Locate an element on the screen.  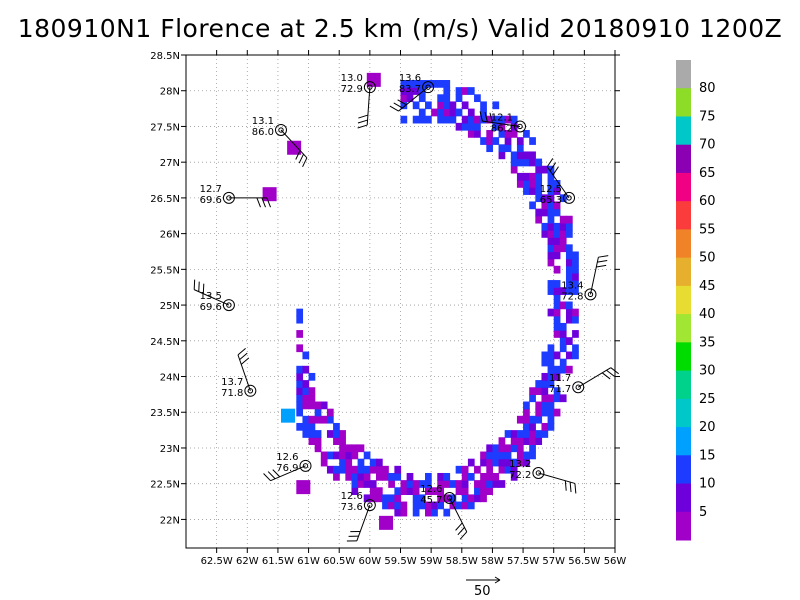
y-tick-label: 24.5N is located at coordinates (165, 342).